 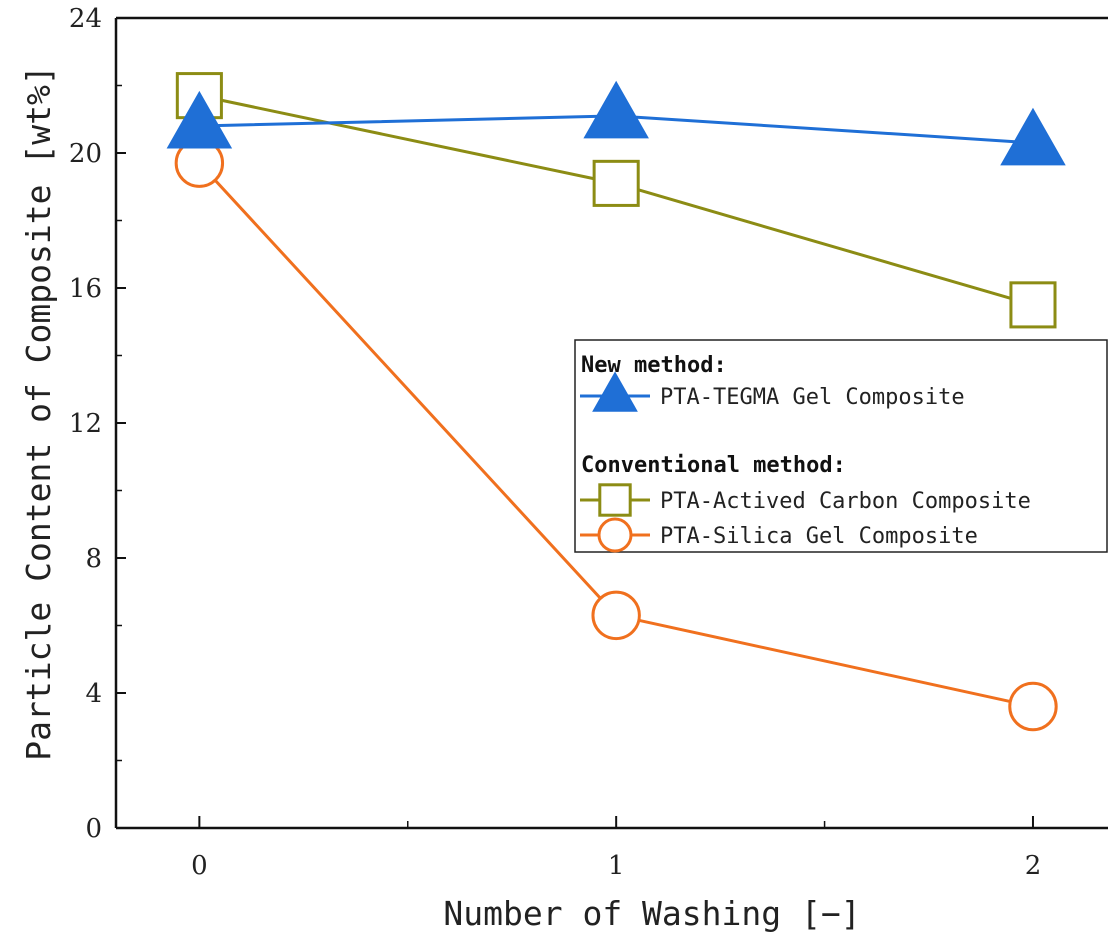 I want to click on legend-box, so click(x=841, y=446).